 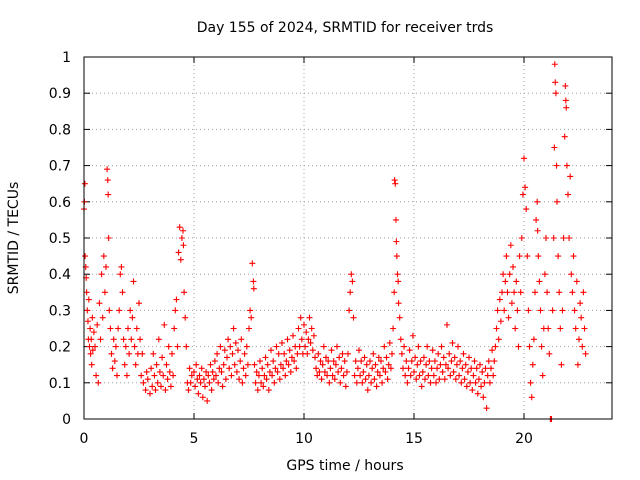 What do you see at coordinates (84, 439) in the screenshot?
I see `x-tick-label: 0` at bounding box center [84, 439].